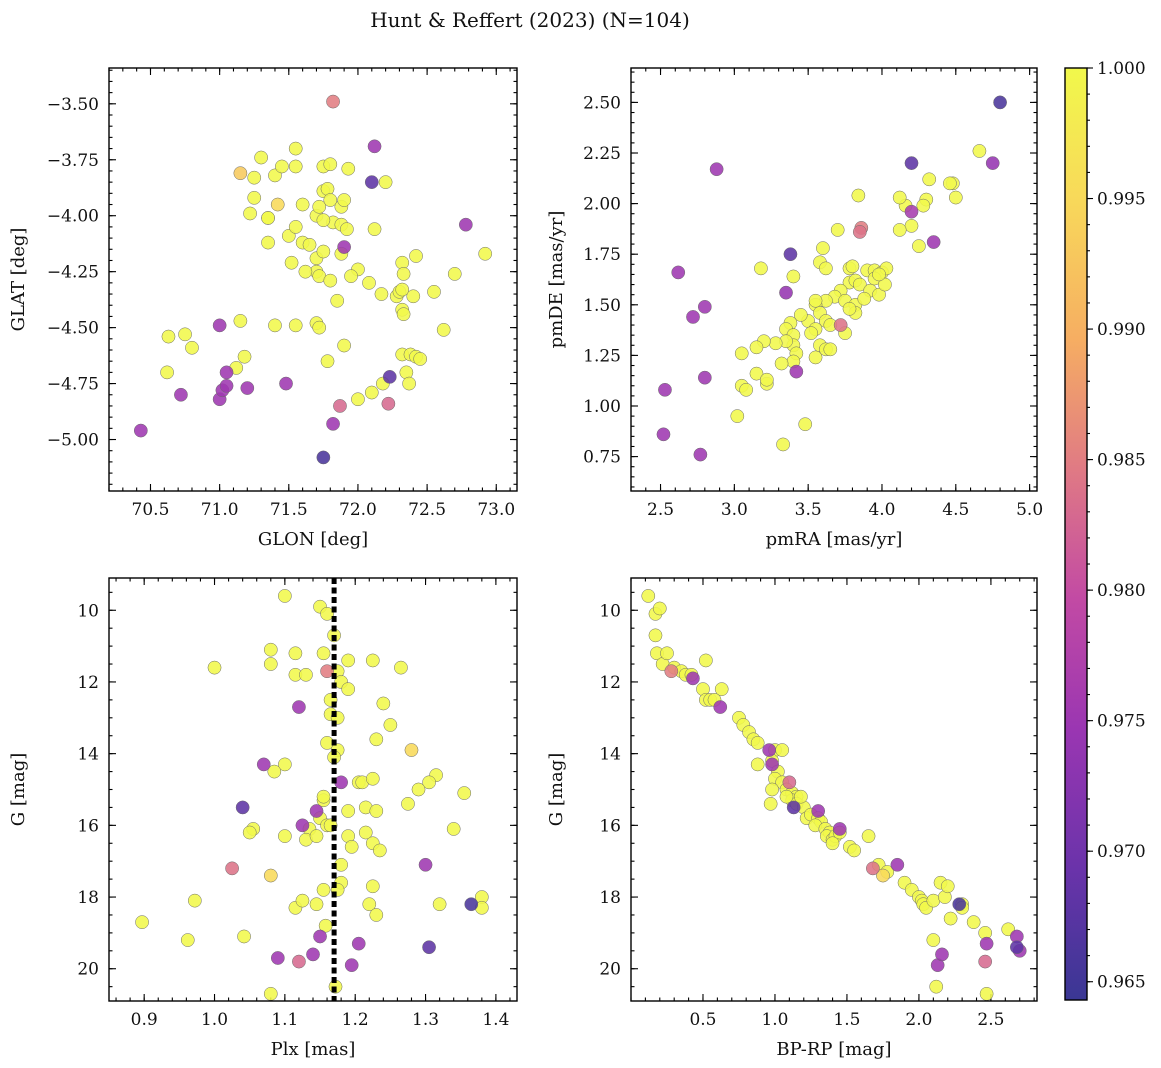 The height and width of the screenshot is (1068, 1161). I want to click on y-tick-label: −4.75, so click(73, 385).